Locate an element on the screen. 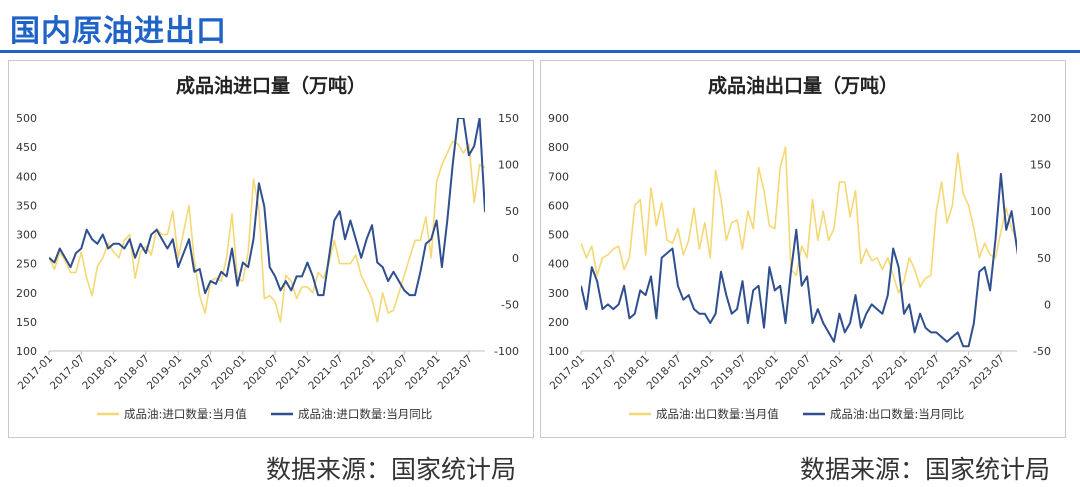 The width and height of the screenshot is (1080, 487). y-right-tick-label: -100 is located at coordinates (506, 351).